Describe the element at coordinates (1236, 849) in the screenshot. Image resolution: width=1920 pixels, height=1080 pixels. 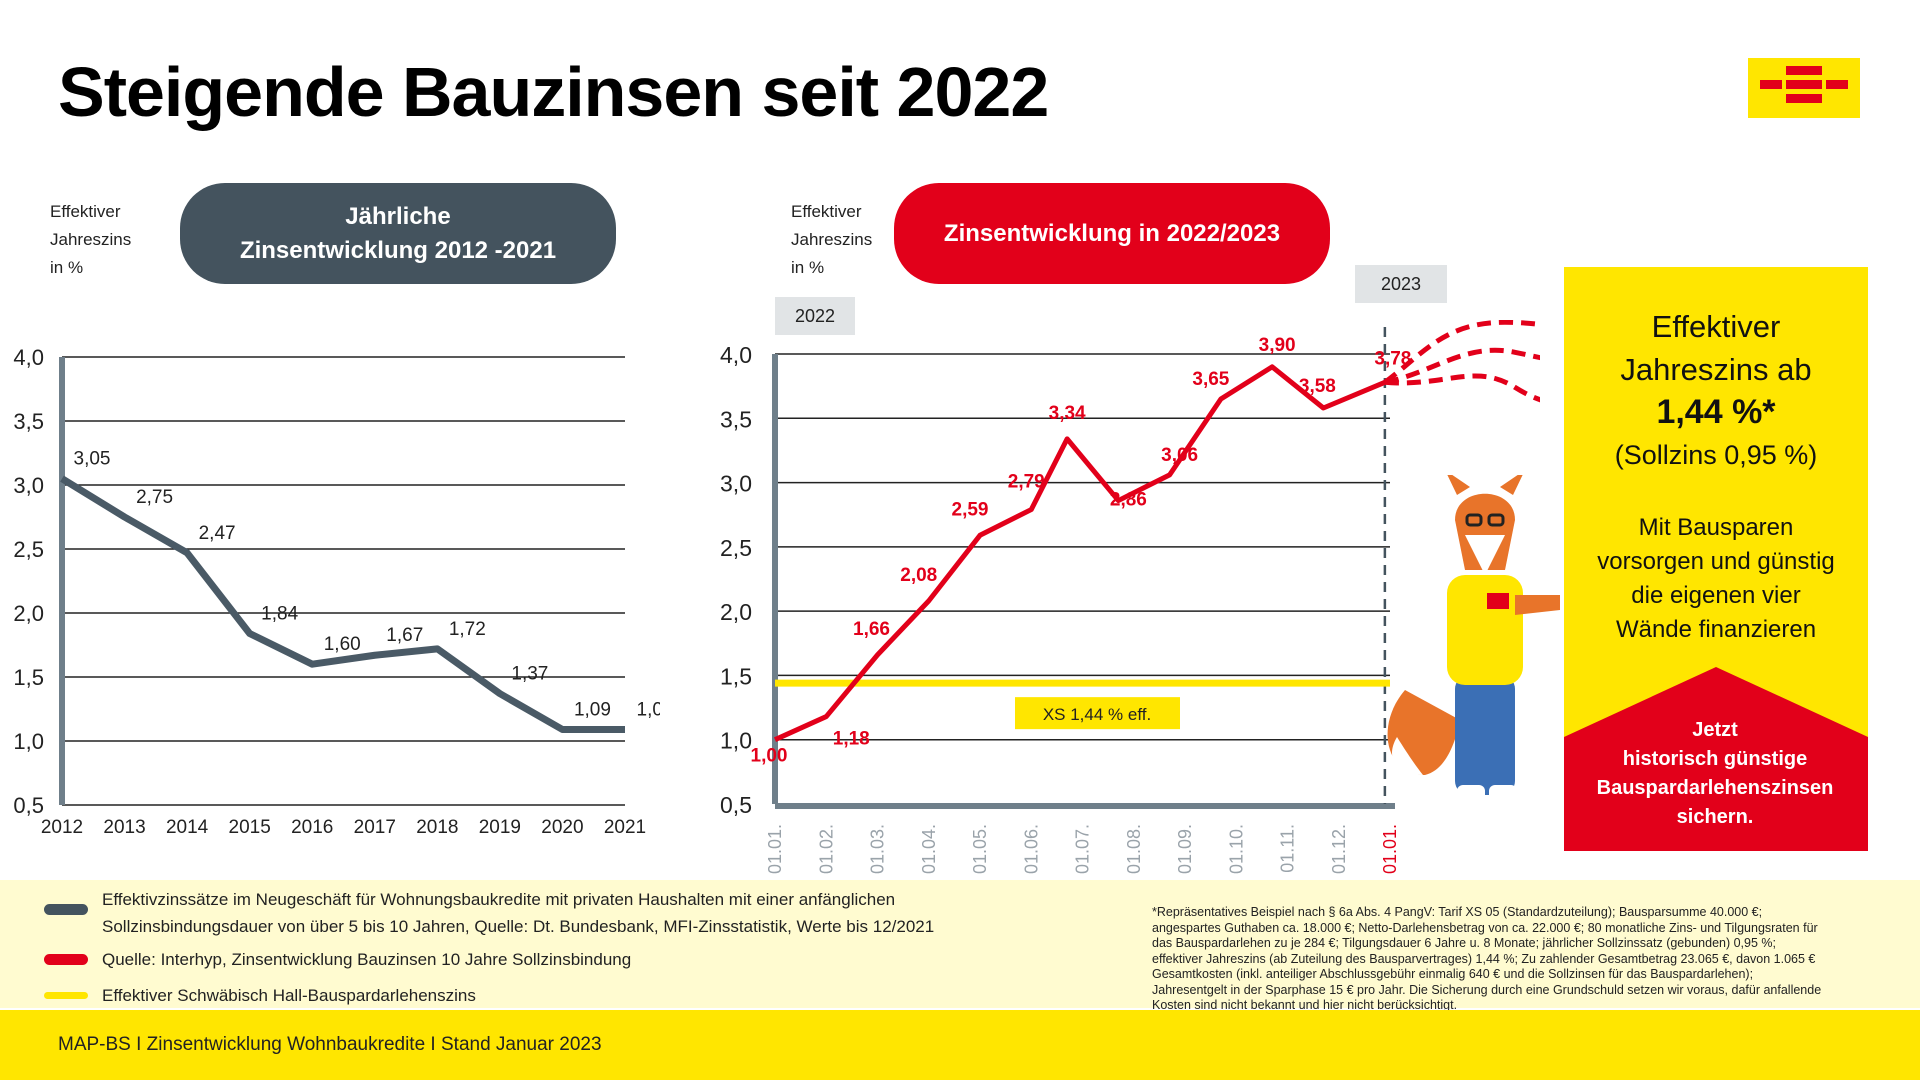
I see `x-tick-label: 01.10.` at that location.